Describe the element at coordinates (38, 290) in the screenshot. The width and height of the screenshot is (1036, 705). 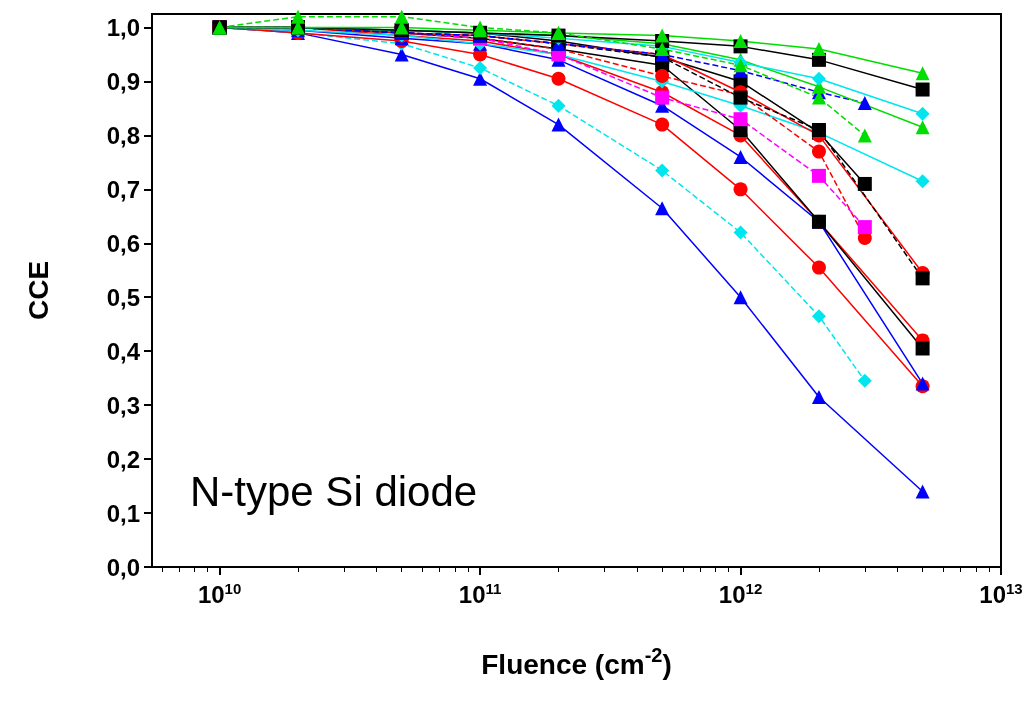
I see `y-axis-title: CCE` at that location.